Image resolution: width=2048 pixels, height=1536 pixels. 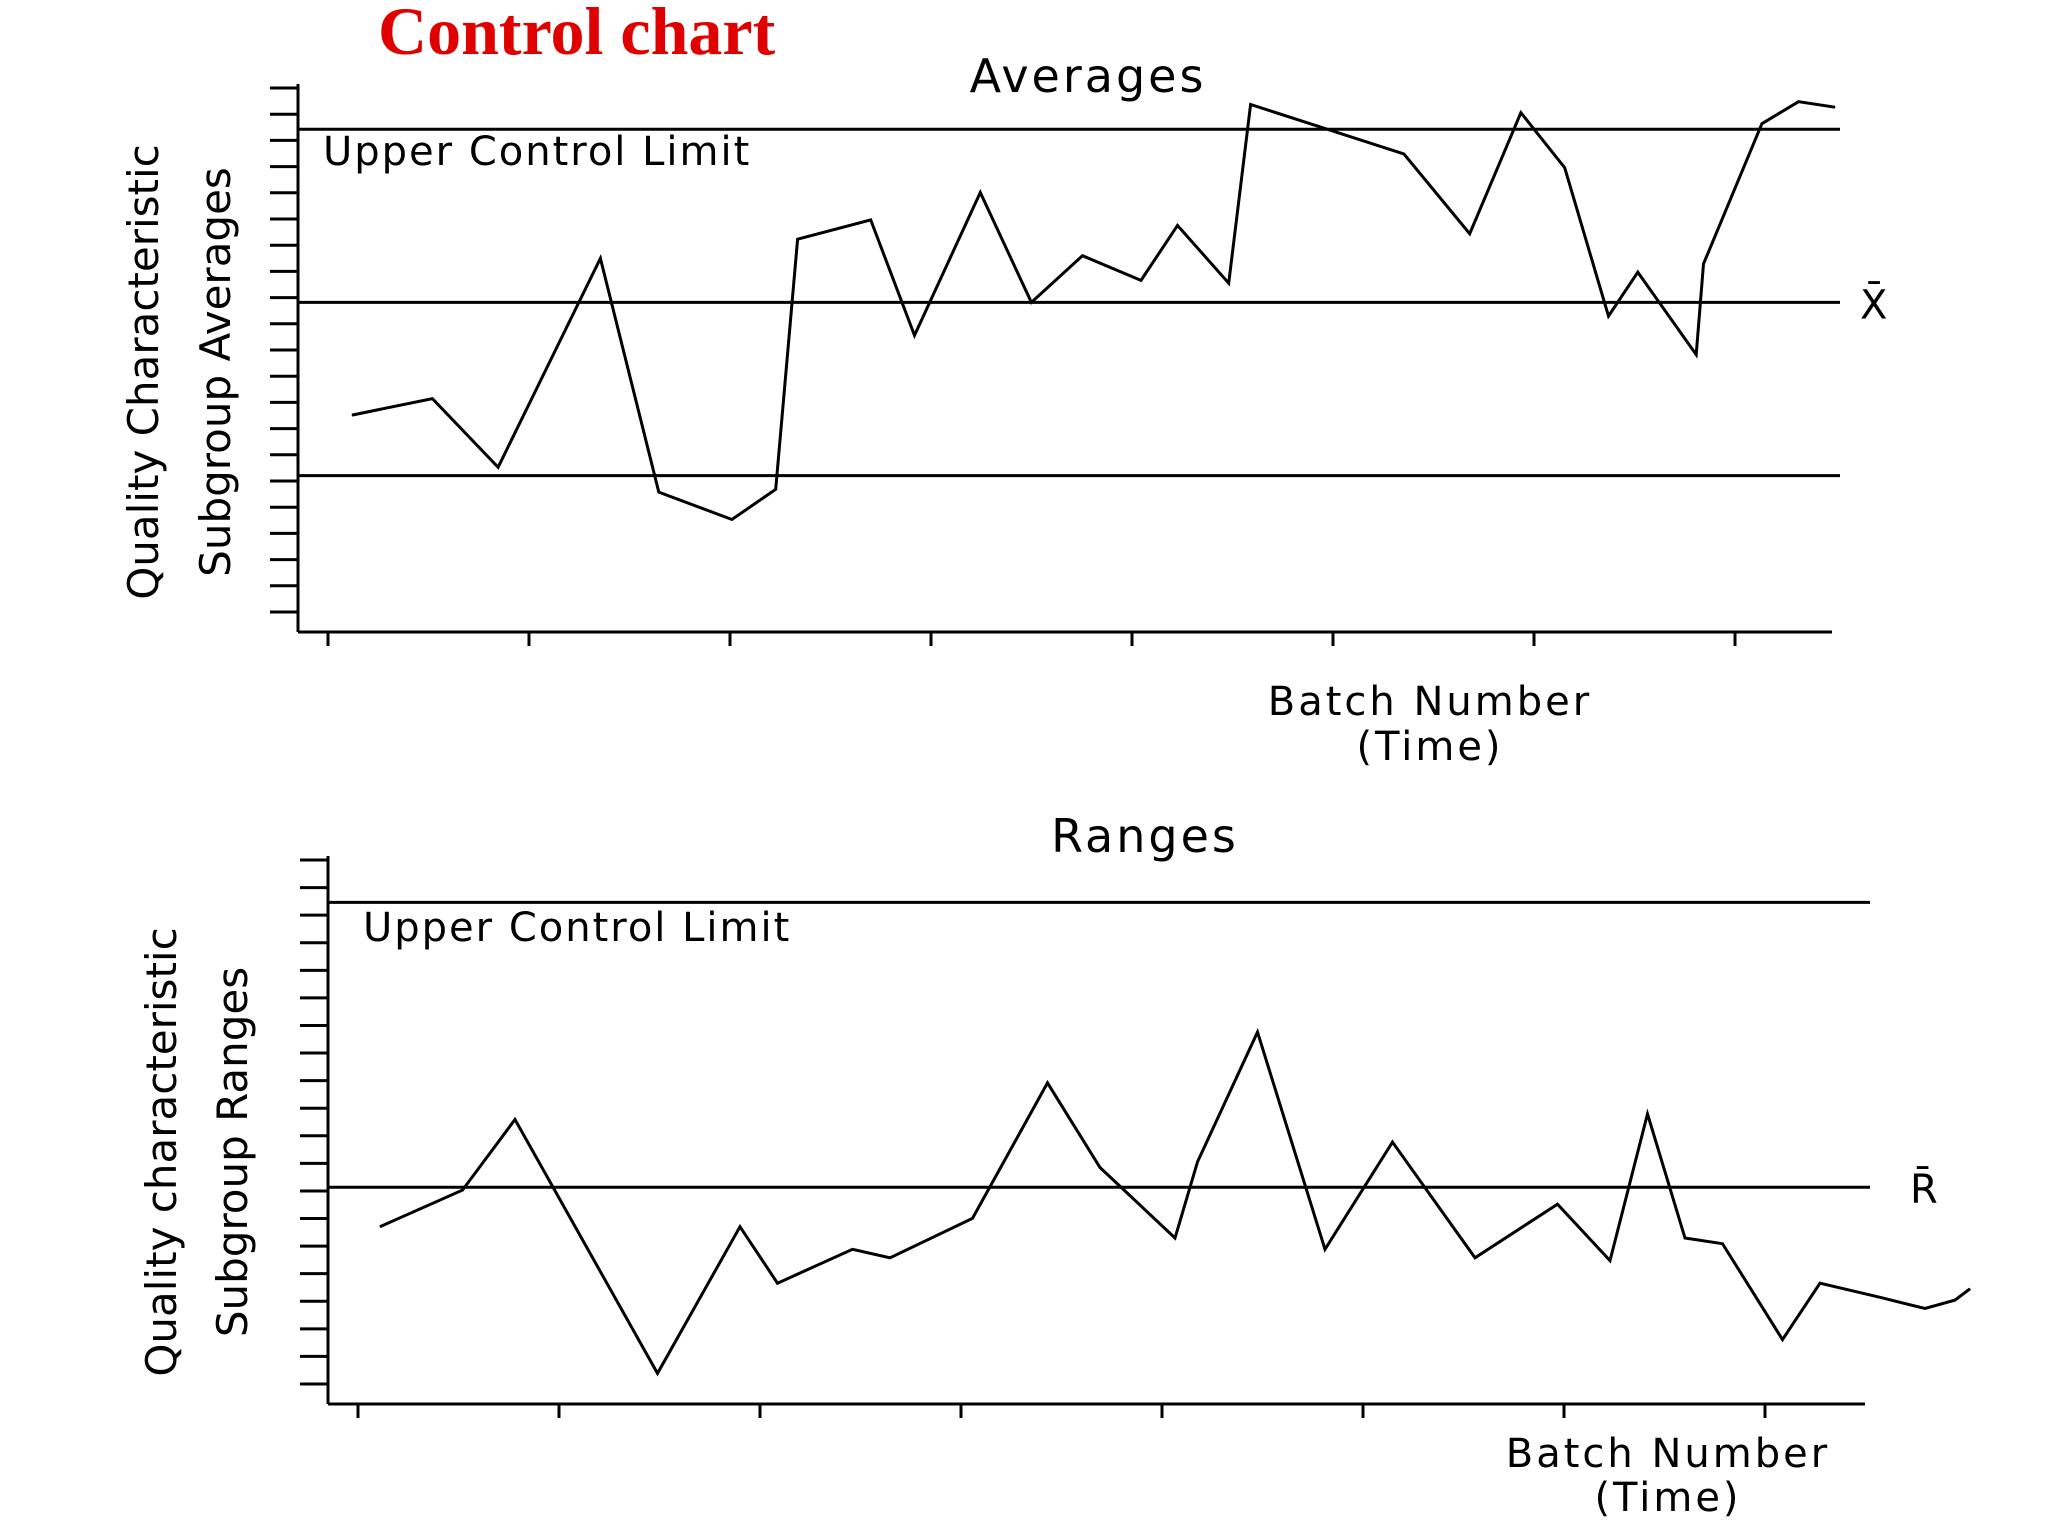 What do you see at coordinates (1873, 304) in the screenshot?
I see `centerline-label: X̄` at bounding box center [1873, 304].